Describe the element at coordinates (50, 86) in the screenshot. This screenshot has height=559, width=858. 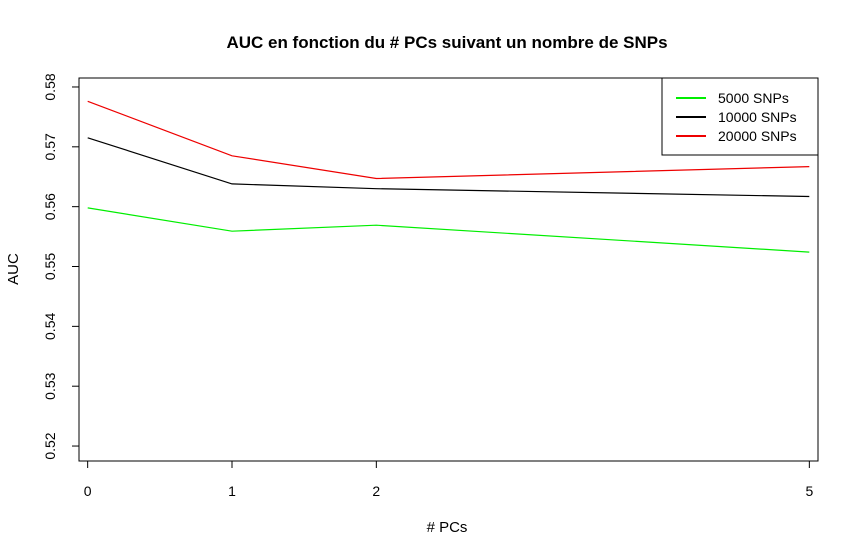
I see `y-tick-label: 0.58` at that location.